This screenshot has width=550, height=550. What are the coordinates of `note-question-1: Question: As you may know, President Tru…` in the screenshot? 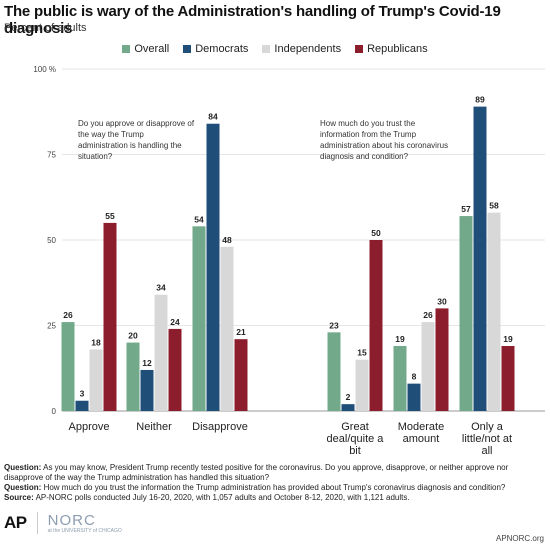 It's located at (256, 472).